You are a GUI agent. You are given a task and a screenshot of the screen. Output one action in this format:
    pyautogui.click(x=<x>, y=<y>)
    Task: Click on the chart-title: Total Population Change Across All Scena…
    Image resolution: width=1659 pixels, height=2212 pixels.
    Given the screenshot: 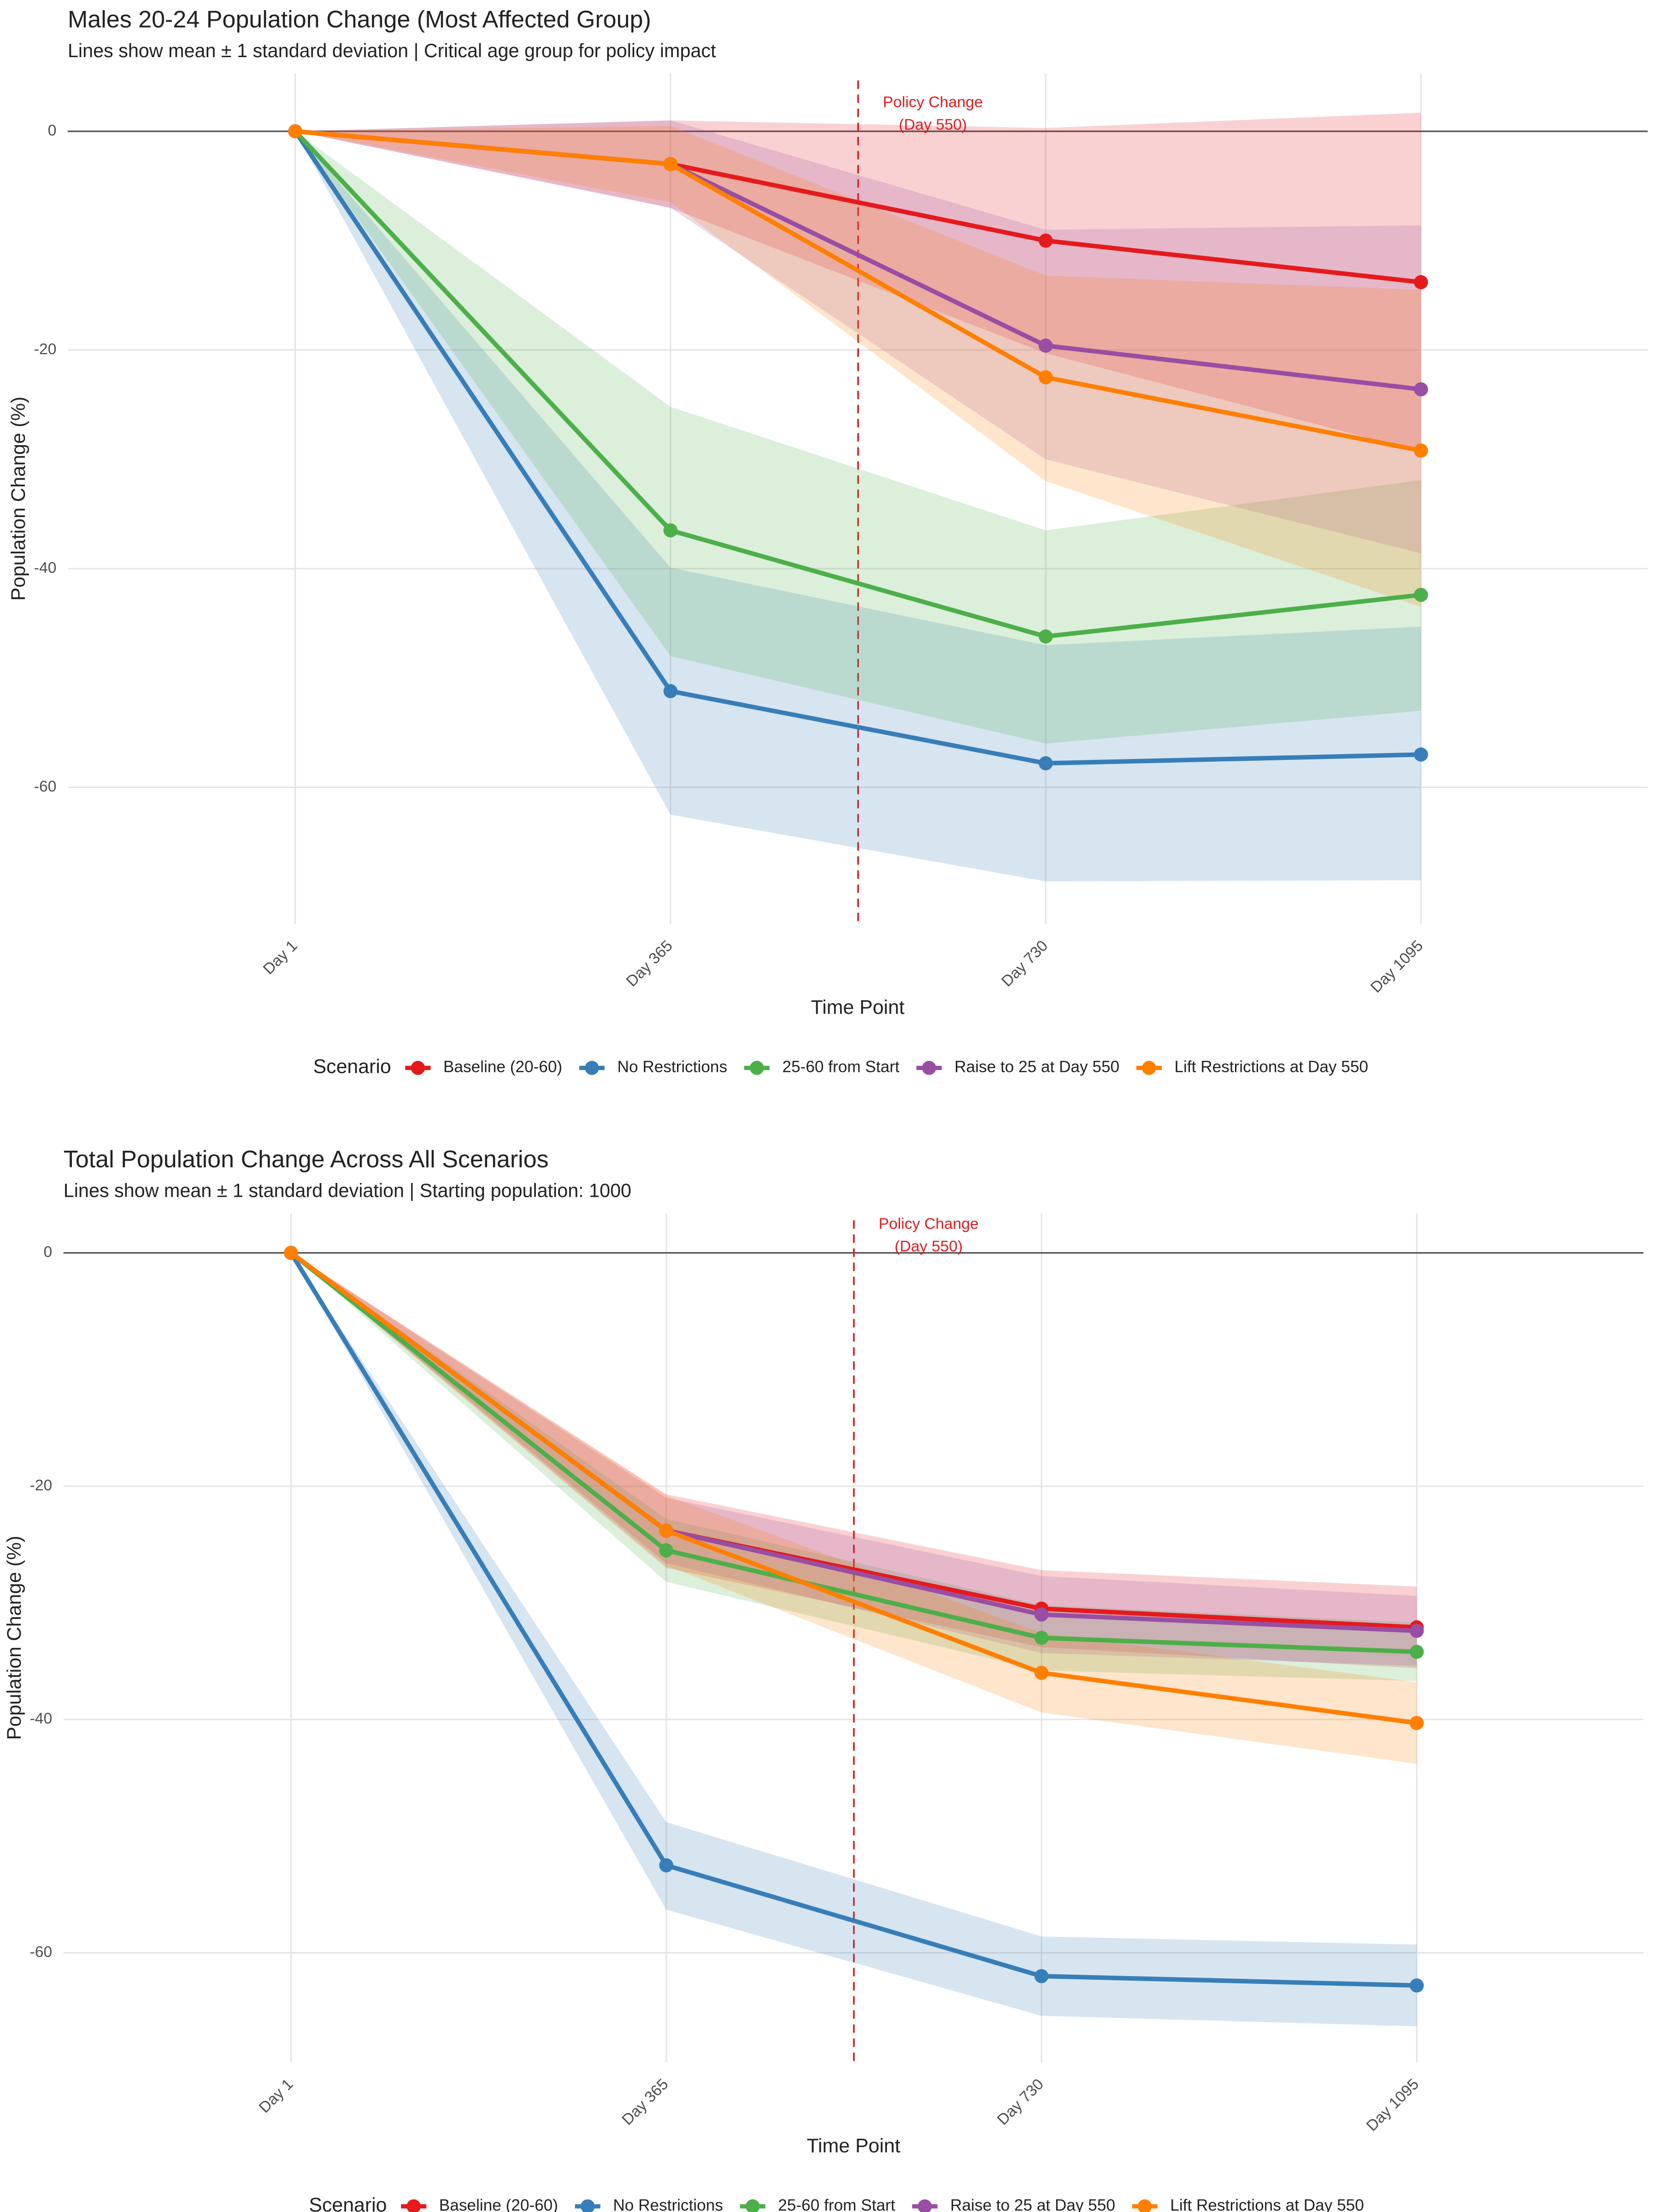 What is the action you would take?
    pyautogui.click(x=306, y=1159)
    